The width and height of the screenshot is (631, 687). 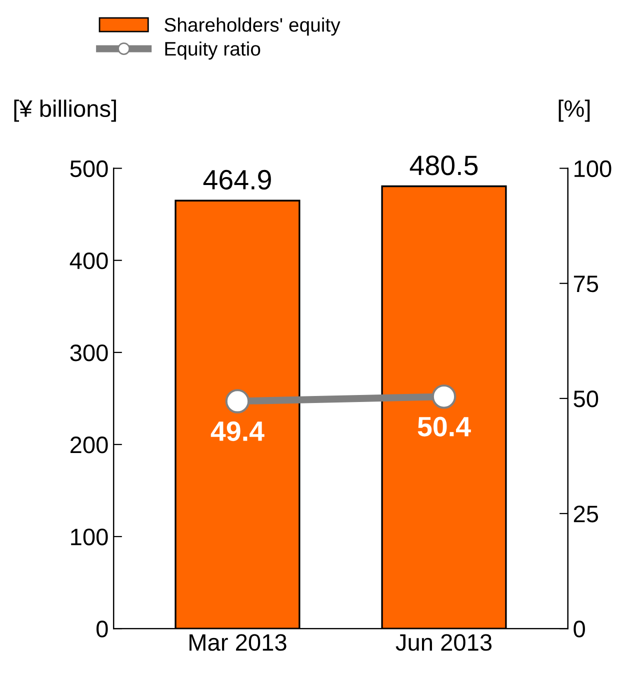 I want to click on y-axis-title: [¥ billions], so click(x=65, y=111).